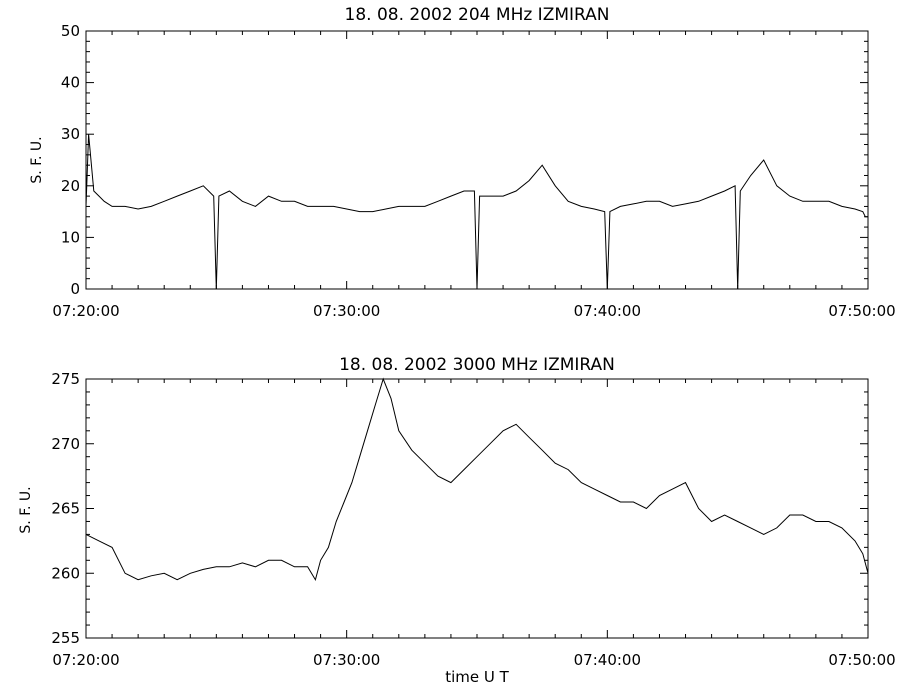 The image size is (900, 700). I want to click on y-tick-label: 270, so click(65, 444).